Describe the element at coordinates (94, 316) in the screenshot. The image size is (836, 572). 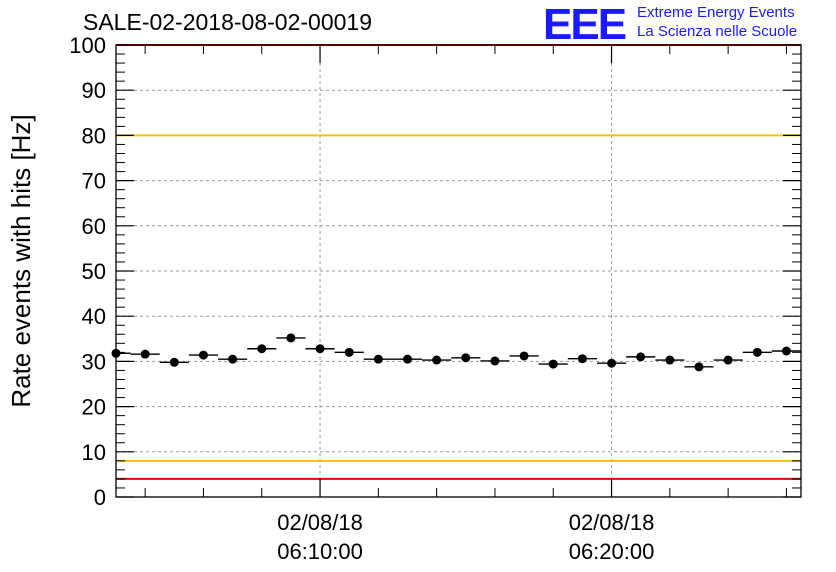
I see `y-tick-label: 40` at that location.